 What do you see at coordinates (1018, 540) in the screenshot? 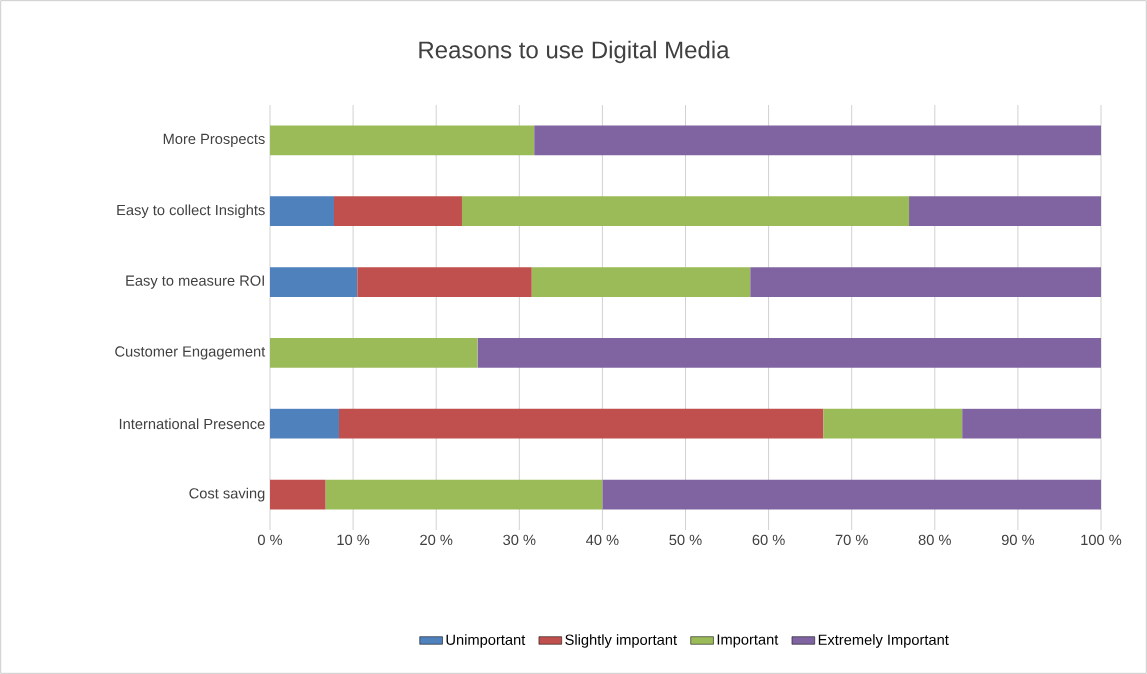
I see `x-tick-label: 90 %` at bounding box center [1018, 540].